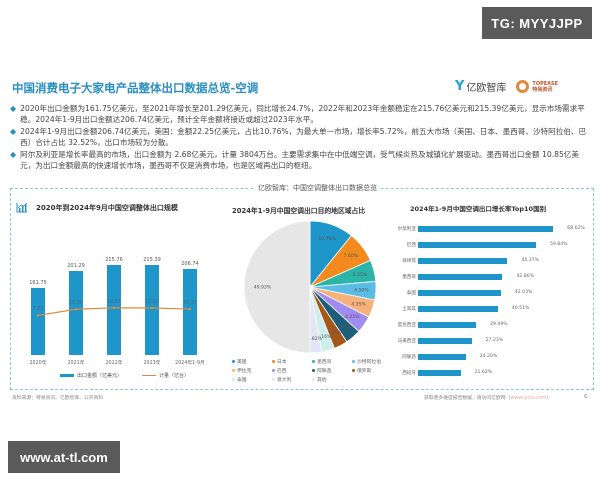 The height and width of the screenshot is (480, 600). Describe the element at coordinates (352, 317) in the screenshot. I see `svg-text: 4.21%` at that location.